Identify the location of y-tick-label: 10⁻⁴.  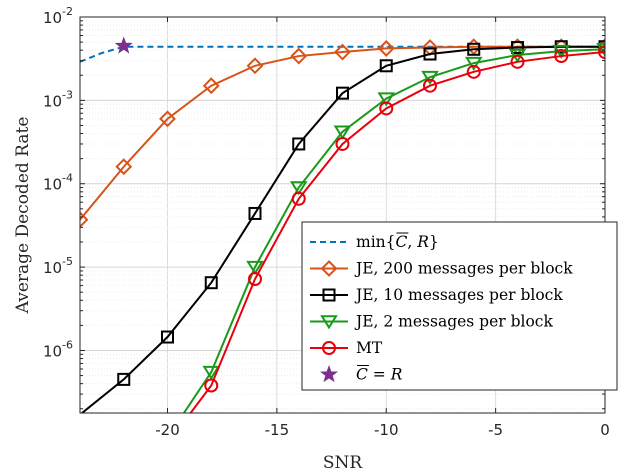
(58, 183).